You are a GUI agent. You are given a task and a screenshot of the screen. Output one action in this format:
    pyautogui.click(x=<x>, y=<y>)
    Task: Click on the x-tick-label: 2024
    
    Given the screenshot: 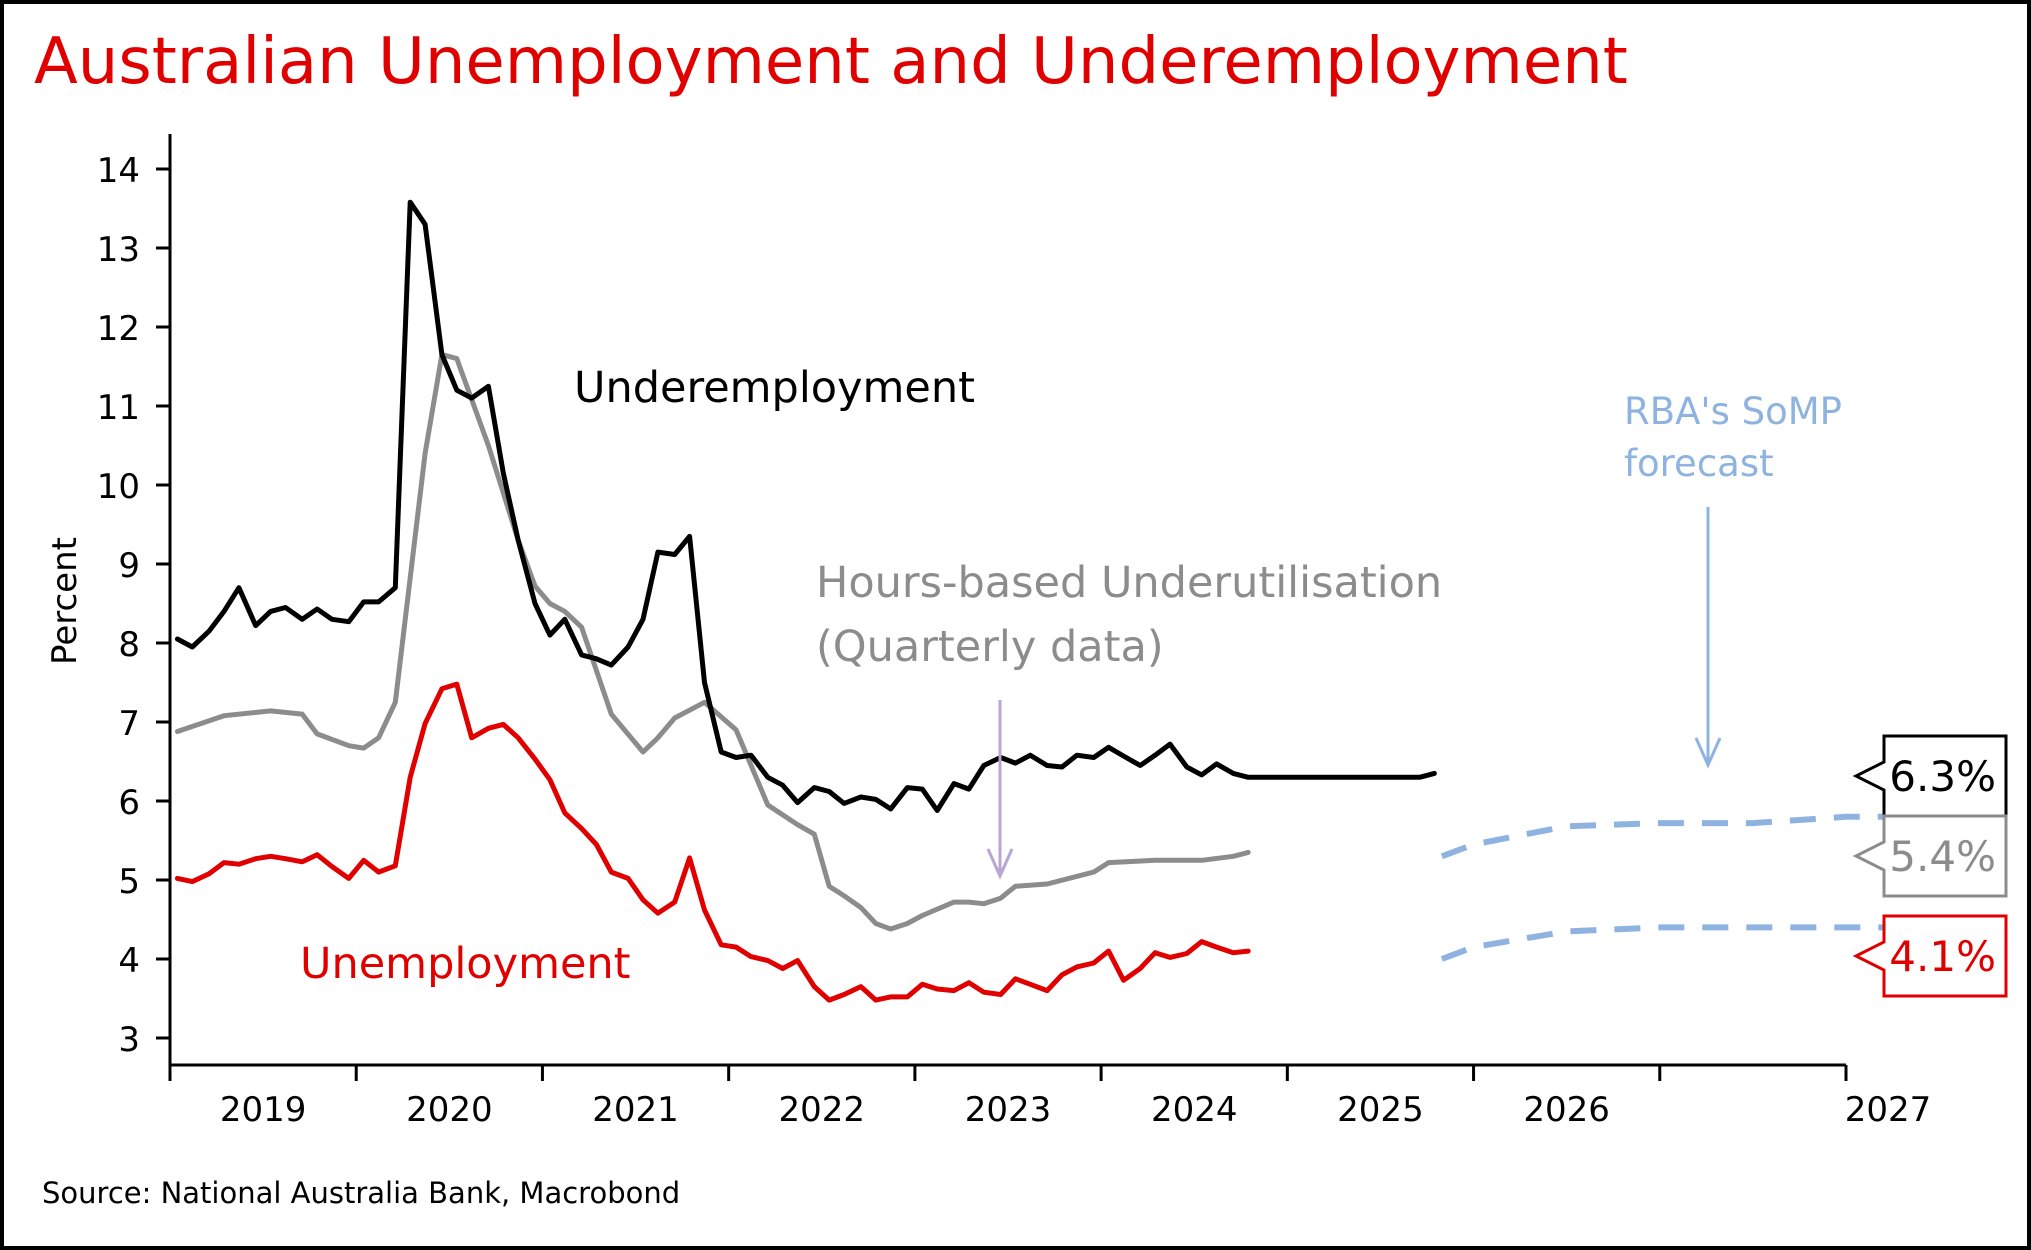 What is the action you would take?
    pyautogui.click(x=1194, y=1110)
    